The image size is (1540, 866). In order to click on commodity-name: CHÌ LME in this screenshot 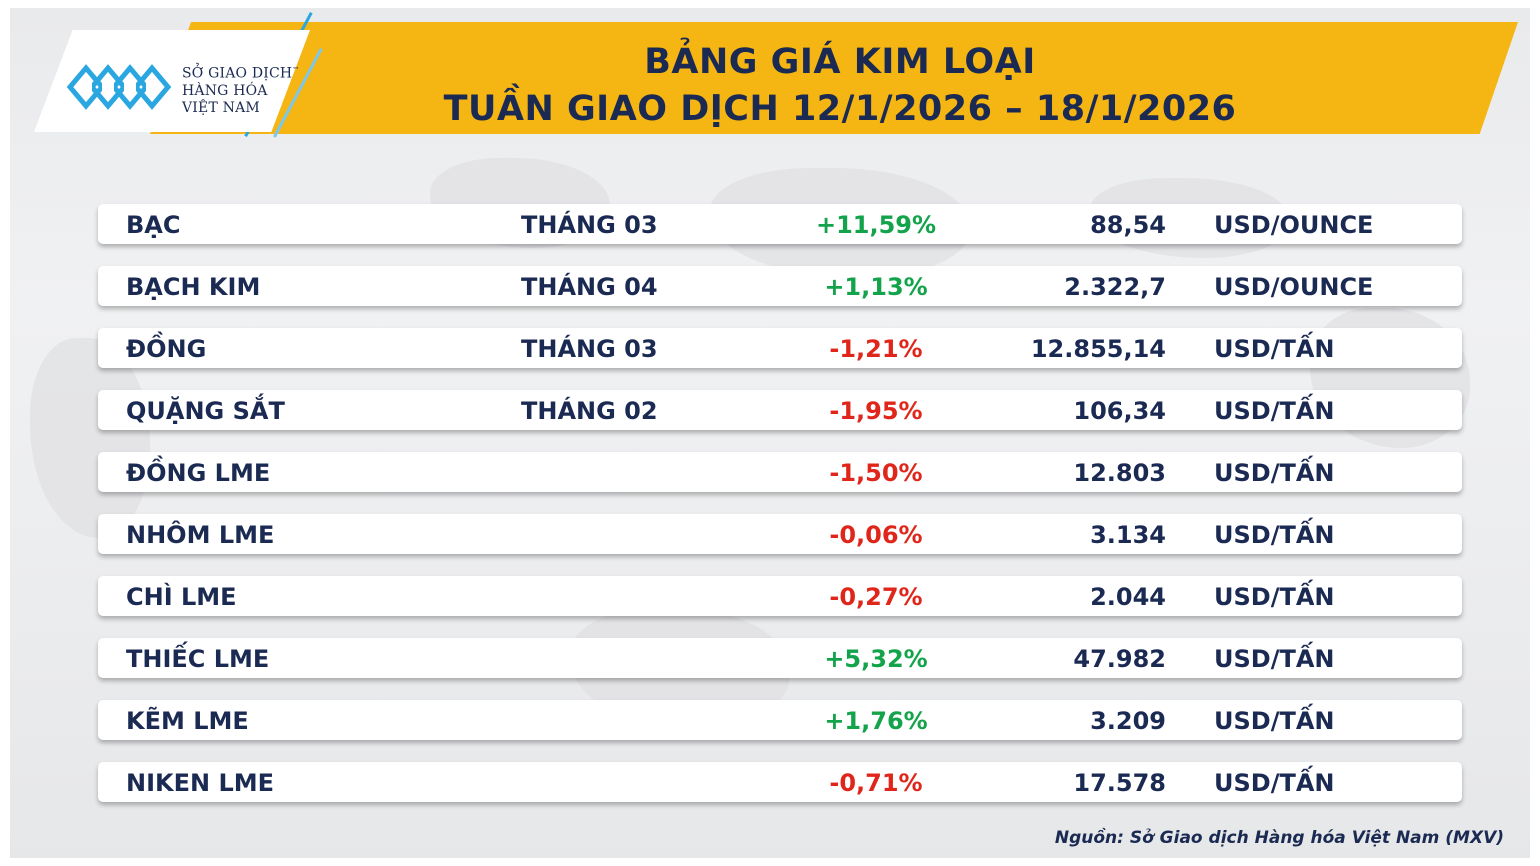, I will do `click(181, 597)`.